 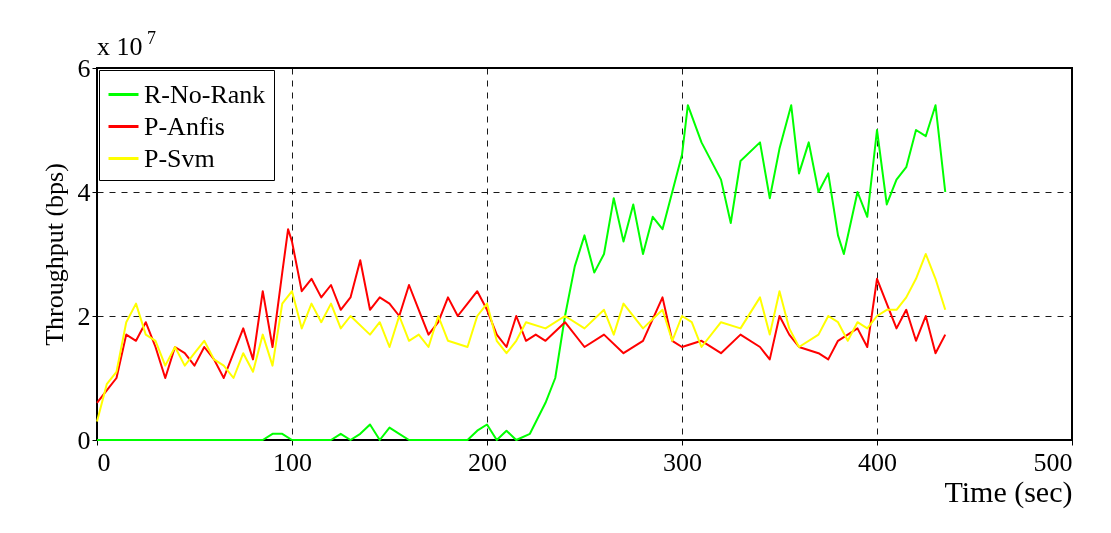 What do you see at coordinates (184, 126) in the screenshot?
I see `legend-label: P-Anfis` at bounding box center [184, 126].